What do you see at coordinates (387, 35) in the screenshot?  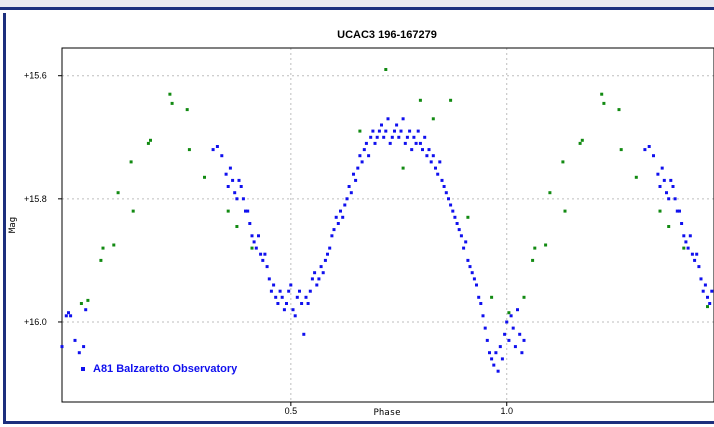 I see `chart-title: UCAC3 196-167279` at bounding box center [387, 35].